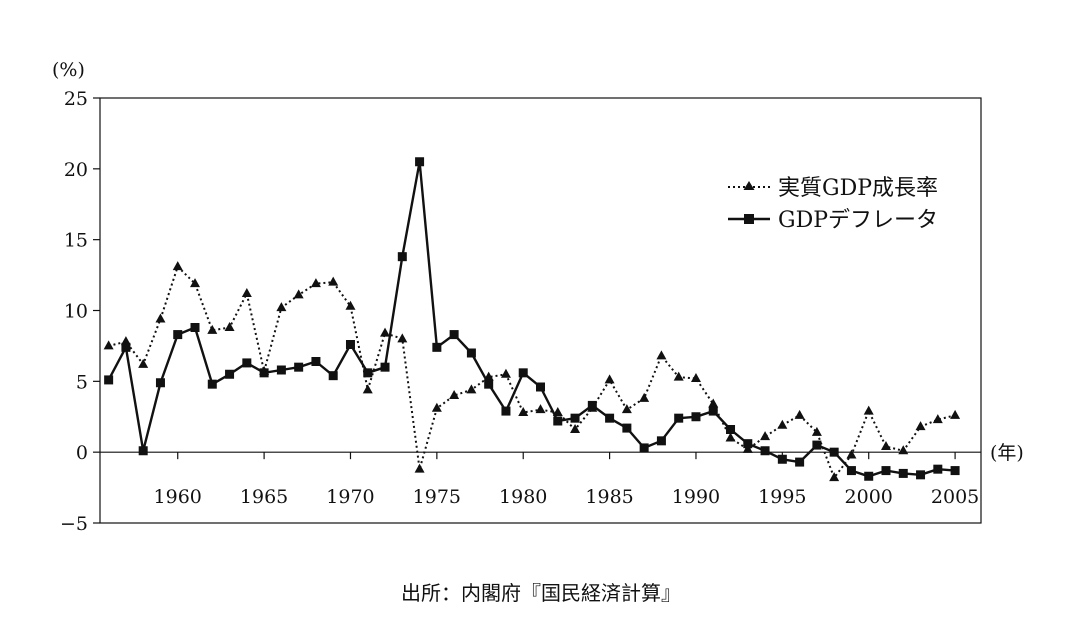  I want to click on x-tick-label: 1965, so click(264, 497).